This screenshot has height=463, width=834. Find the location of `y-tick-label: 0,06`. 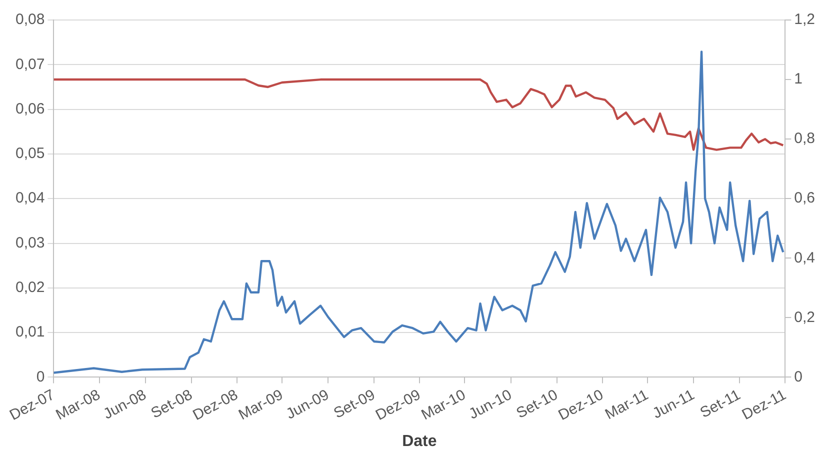

y-tick-label: 0,06 is located at coordinates (30, 109).